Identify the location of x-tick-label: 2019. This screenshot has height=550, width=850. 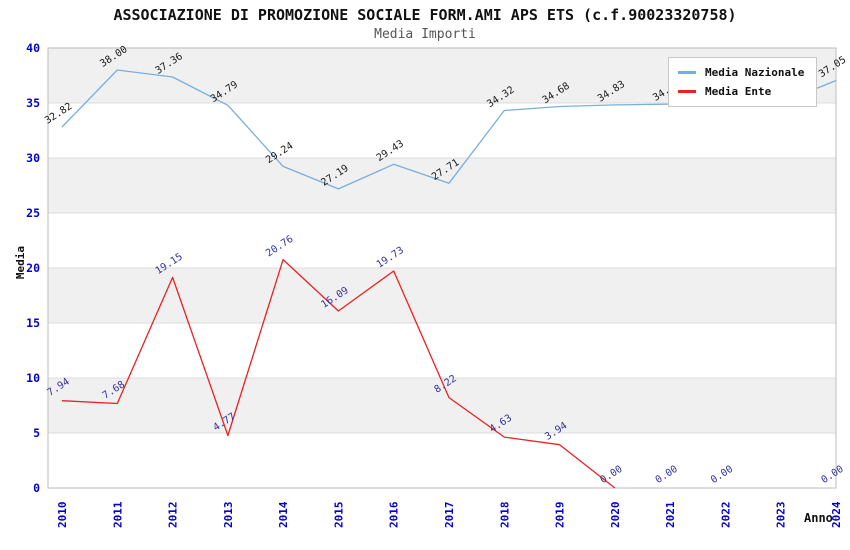
(560, 515).